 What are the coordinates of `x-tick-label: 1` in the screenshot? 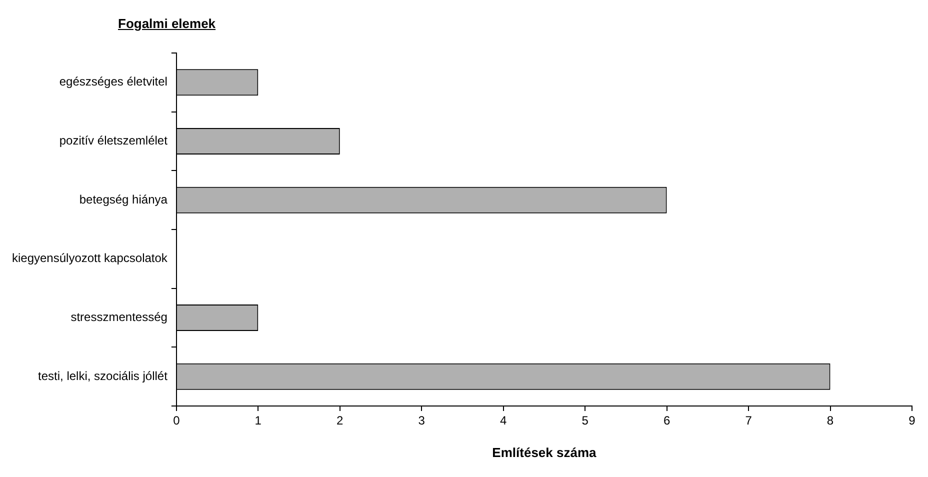 It's located at (258, 421).